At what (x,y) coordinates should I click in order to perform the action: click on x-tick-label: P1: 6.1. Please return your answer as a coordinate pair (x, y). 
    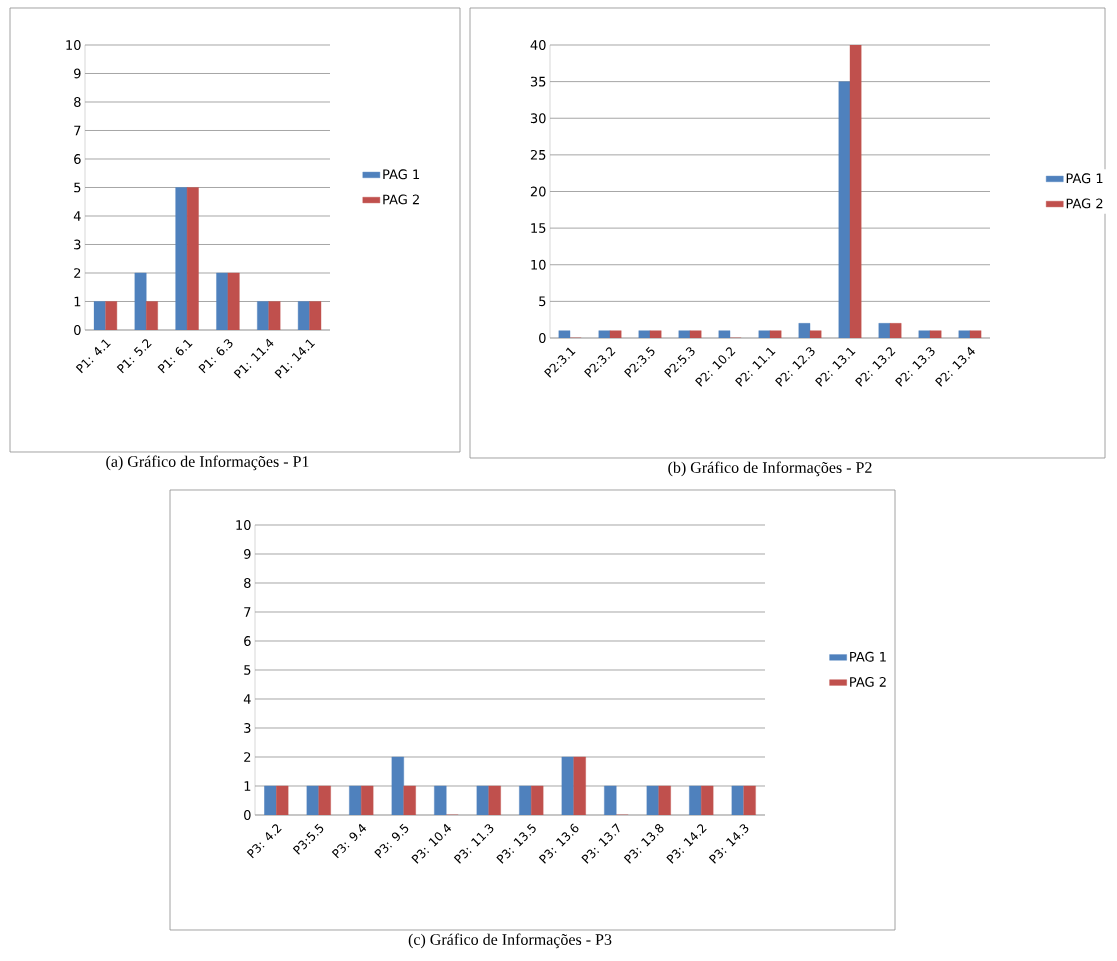
    Looking at the image, I should click on (175, 356).